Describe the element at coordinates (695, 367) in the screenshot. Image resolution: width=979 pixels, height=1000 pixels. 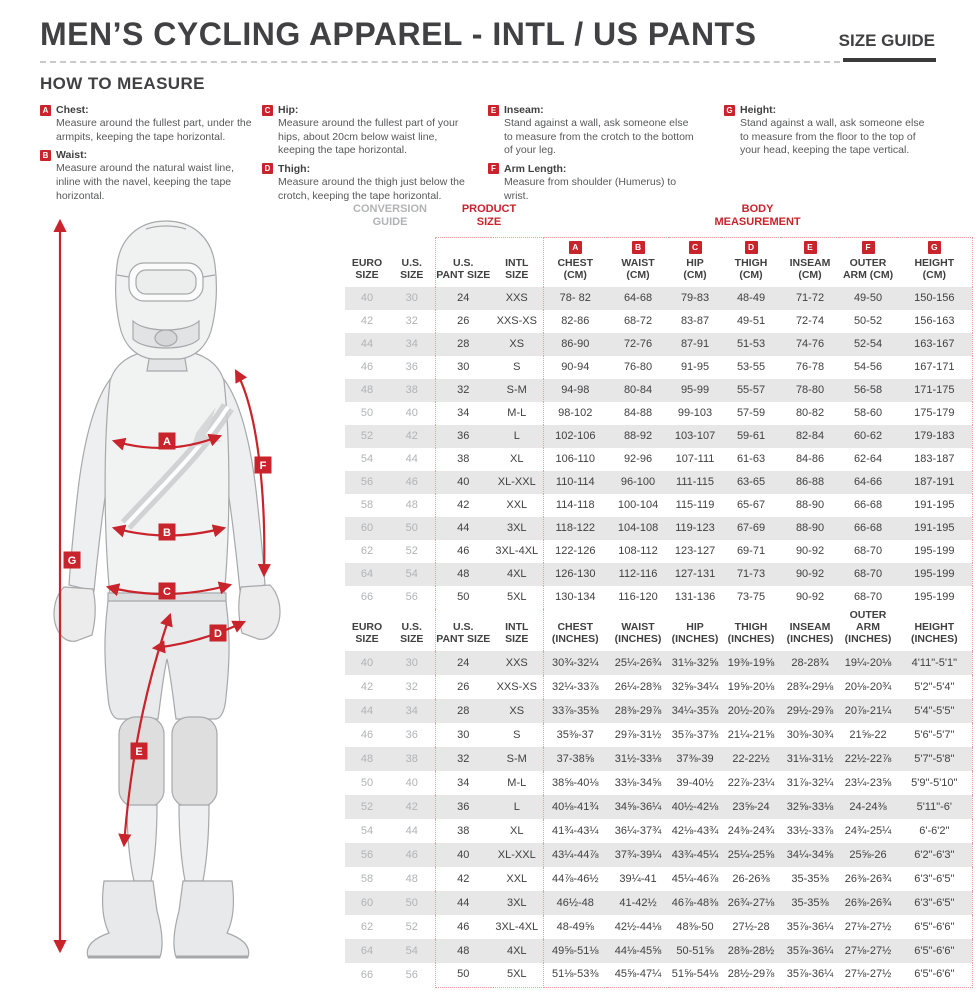
I see `size-cell: 91-95` at that location.